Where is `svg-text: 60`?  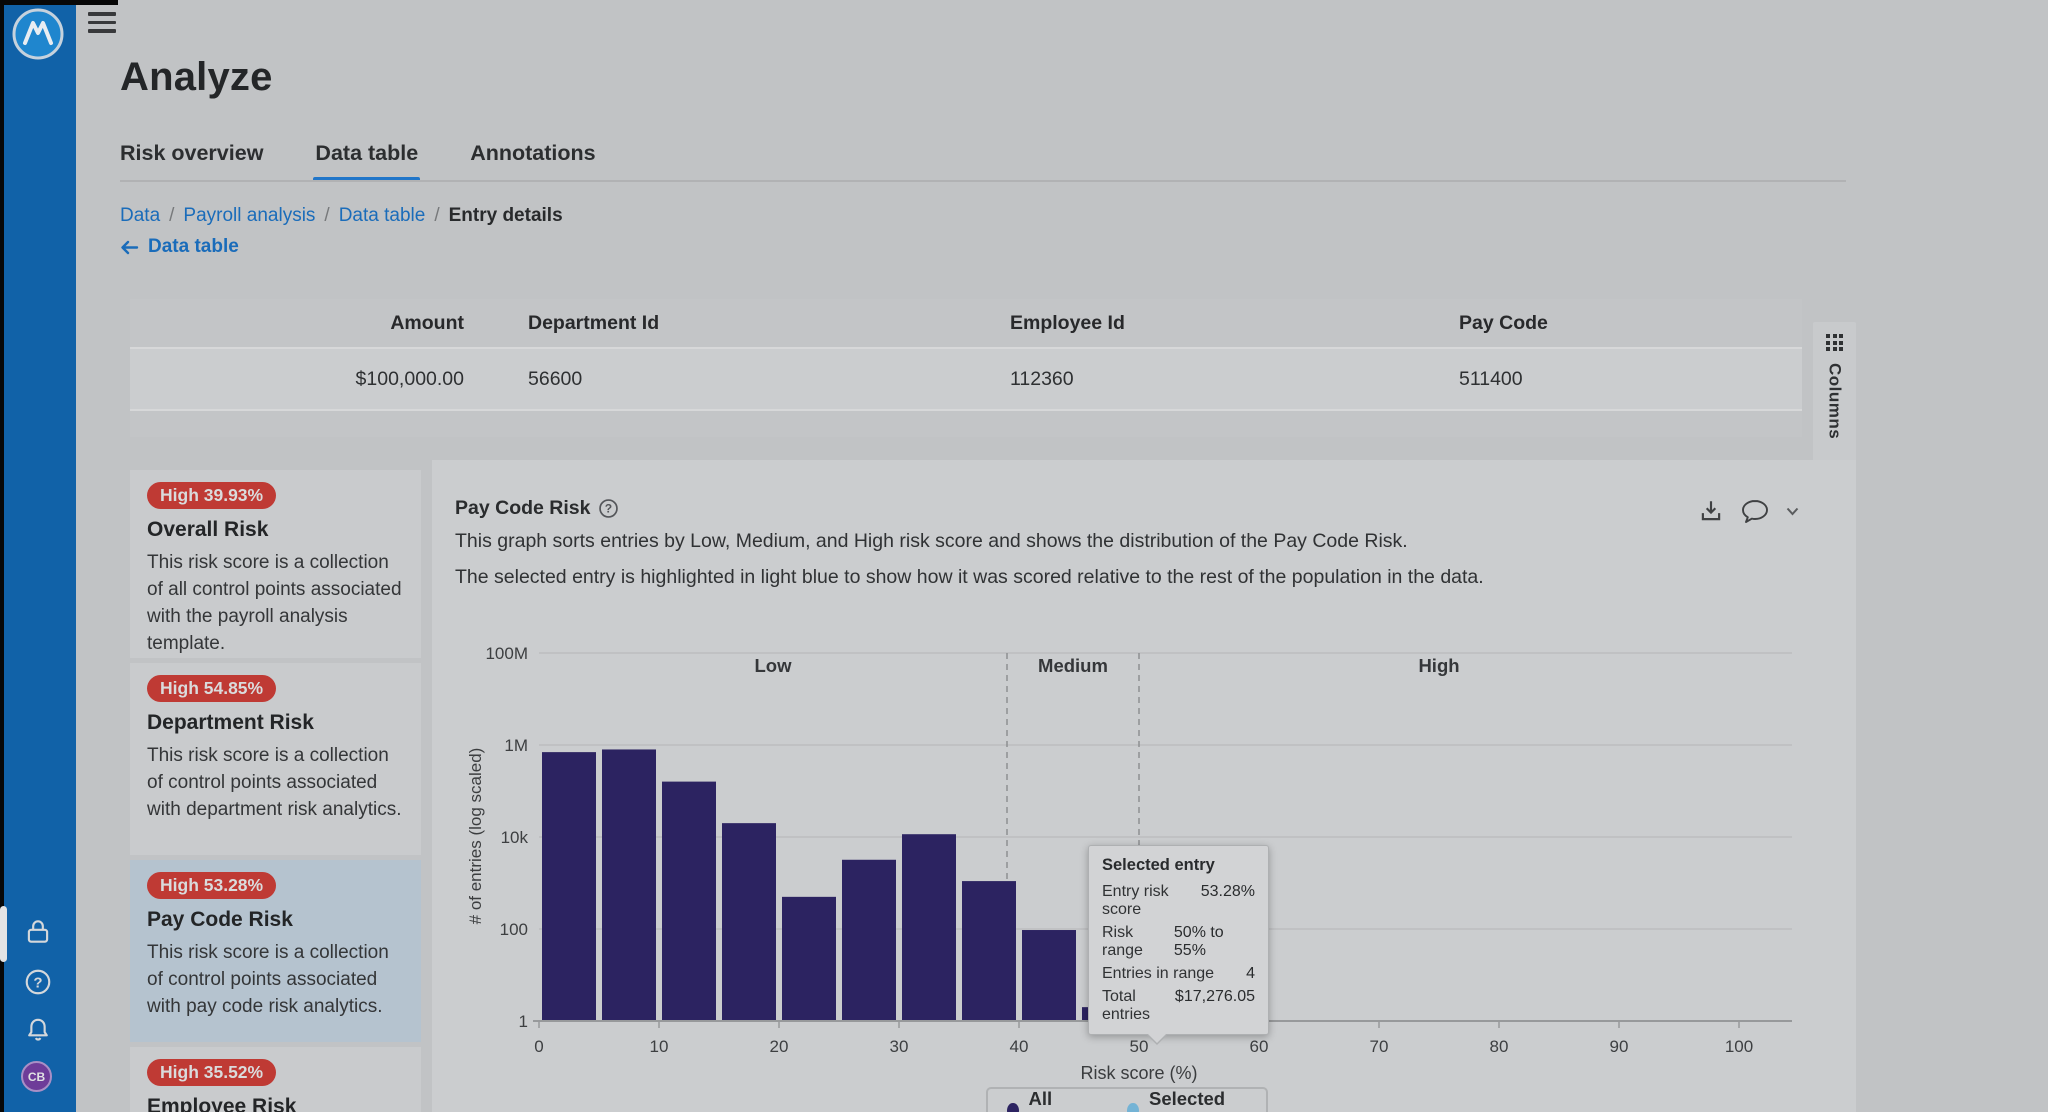
svg-text: 60 is located at coordinates (1259, 1046).